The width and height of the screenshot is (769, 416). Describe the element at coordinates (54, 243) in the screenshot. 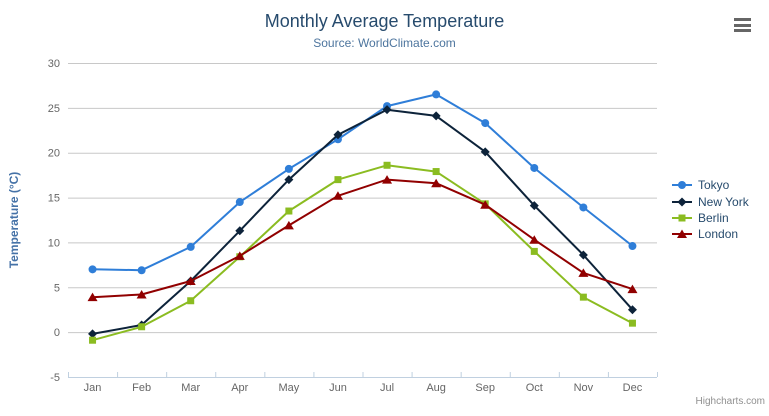

I see `svg-text: 10` at that location.